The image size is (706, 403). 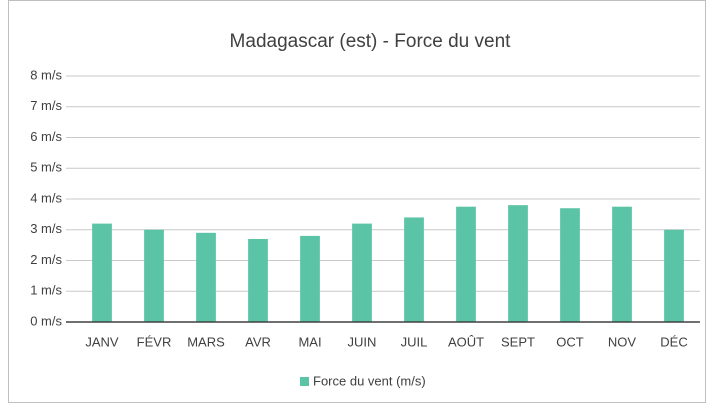 I want to click on chart-title: Madagascar (est) - Force du vent, so click(x=371, y=41).